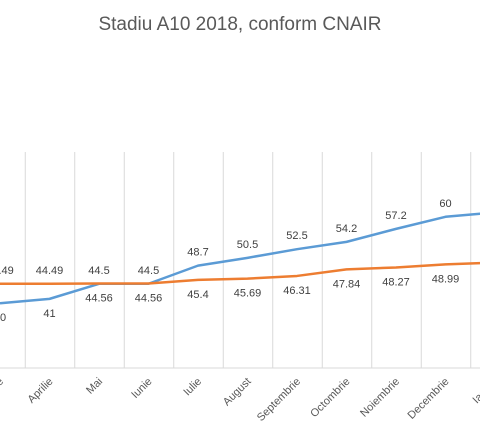  Describe the element at coordinates (395, 216) in the screenshot. I see `data-label-series-1: 57.2` at that location.